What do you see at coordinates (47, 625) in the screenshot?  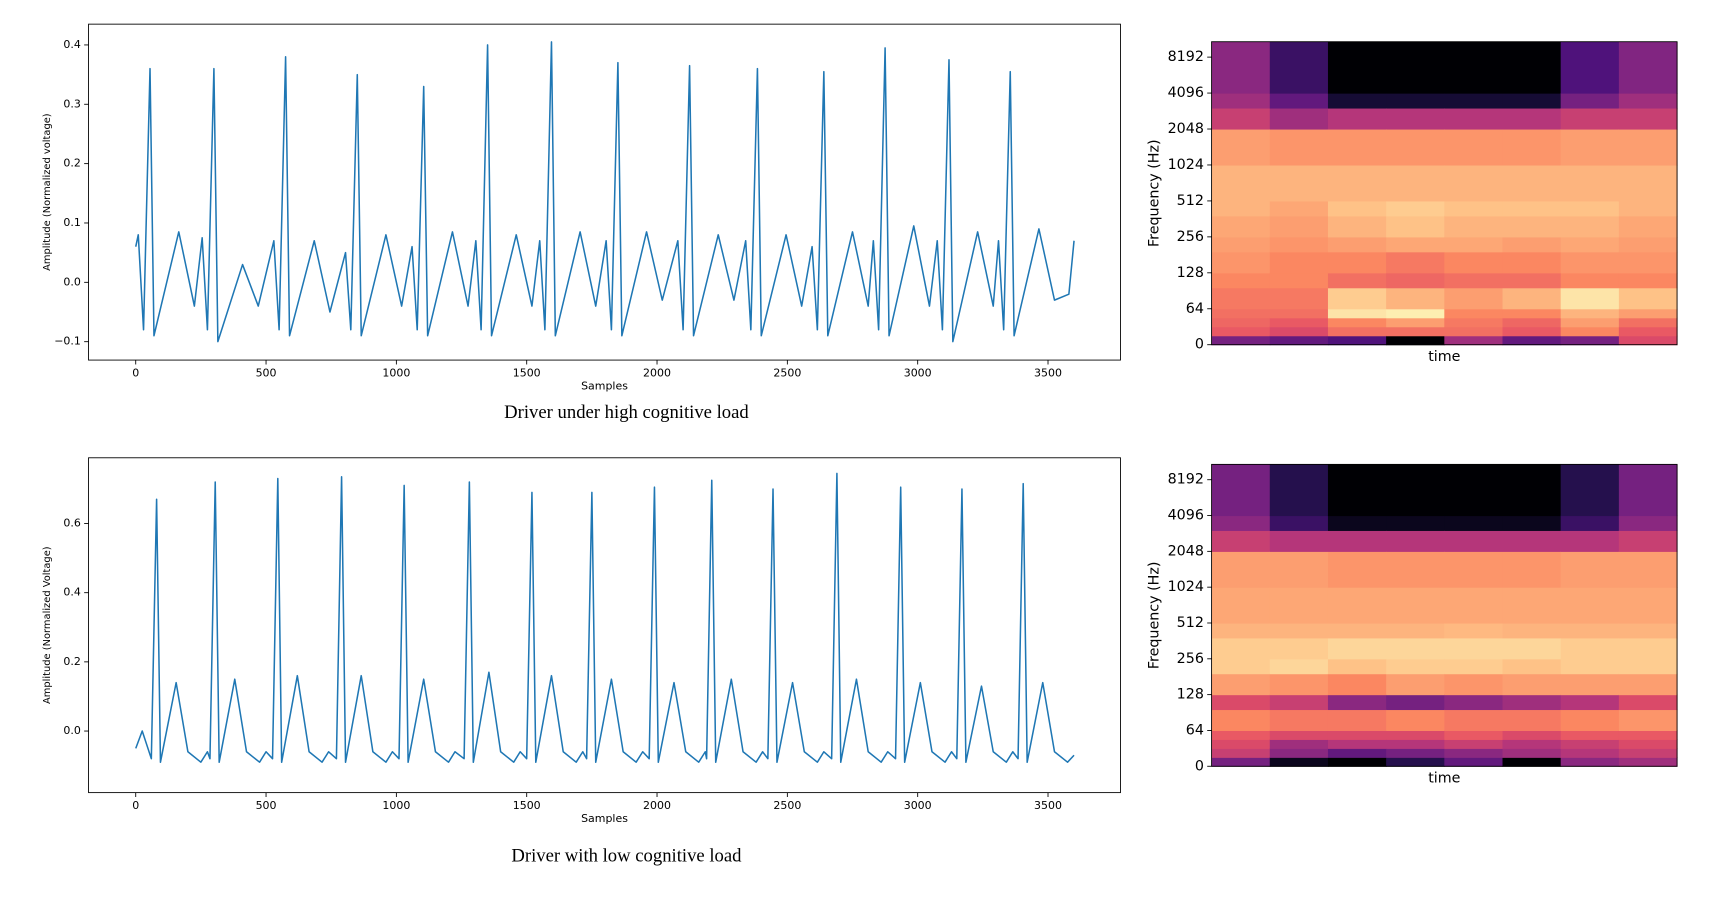 I see `y-axis-label: Amplitude (Normalized Voltage)` at bounding box center [47, 625].